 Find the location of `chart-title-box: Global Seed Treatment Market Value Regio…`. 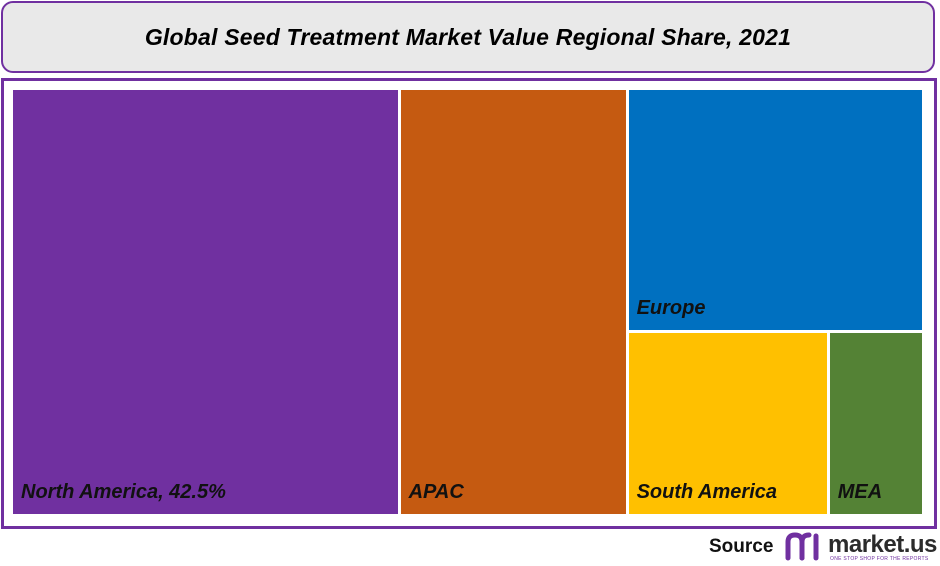

chart-title-box: Global Seed Treatment Market Value Regio… is located at coordinates (468, 37).